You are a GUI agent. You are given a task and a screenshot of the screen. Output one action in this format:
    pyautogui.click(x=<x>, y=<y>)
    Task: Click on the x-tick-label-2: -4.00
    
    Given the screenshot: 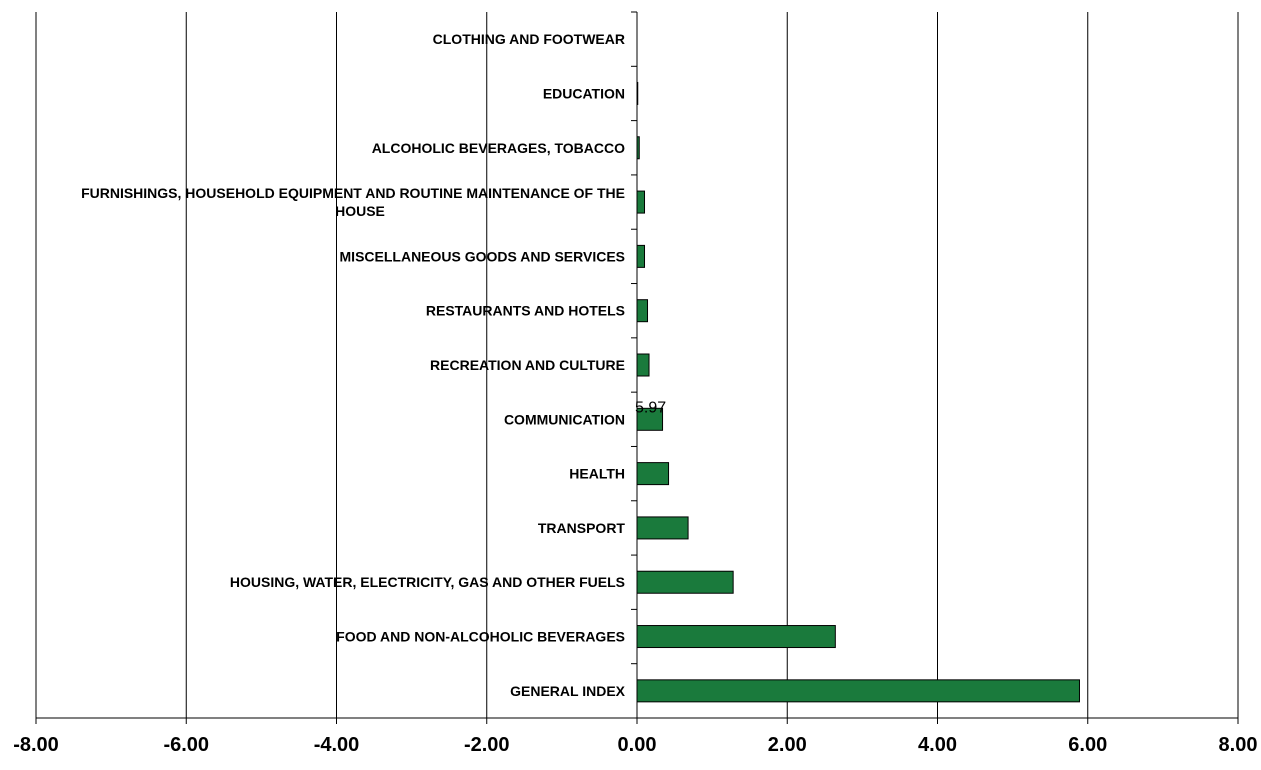 What is the action you would take?
    pyautogui.click(x=337, y=745)
    